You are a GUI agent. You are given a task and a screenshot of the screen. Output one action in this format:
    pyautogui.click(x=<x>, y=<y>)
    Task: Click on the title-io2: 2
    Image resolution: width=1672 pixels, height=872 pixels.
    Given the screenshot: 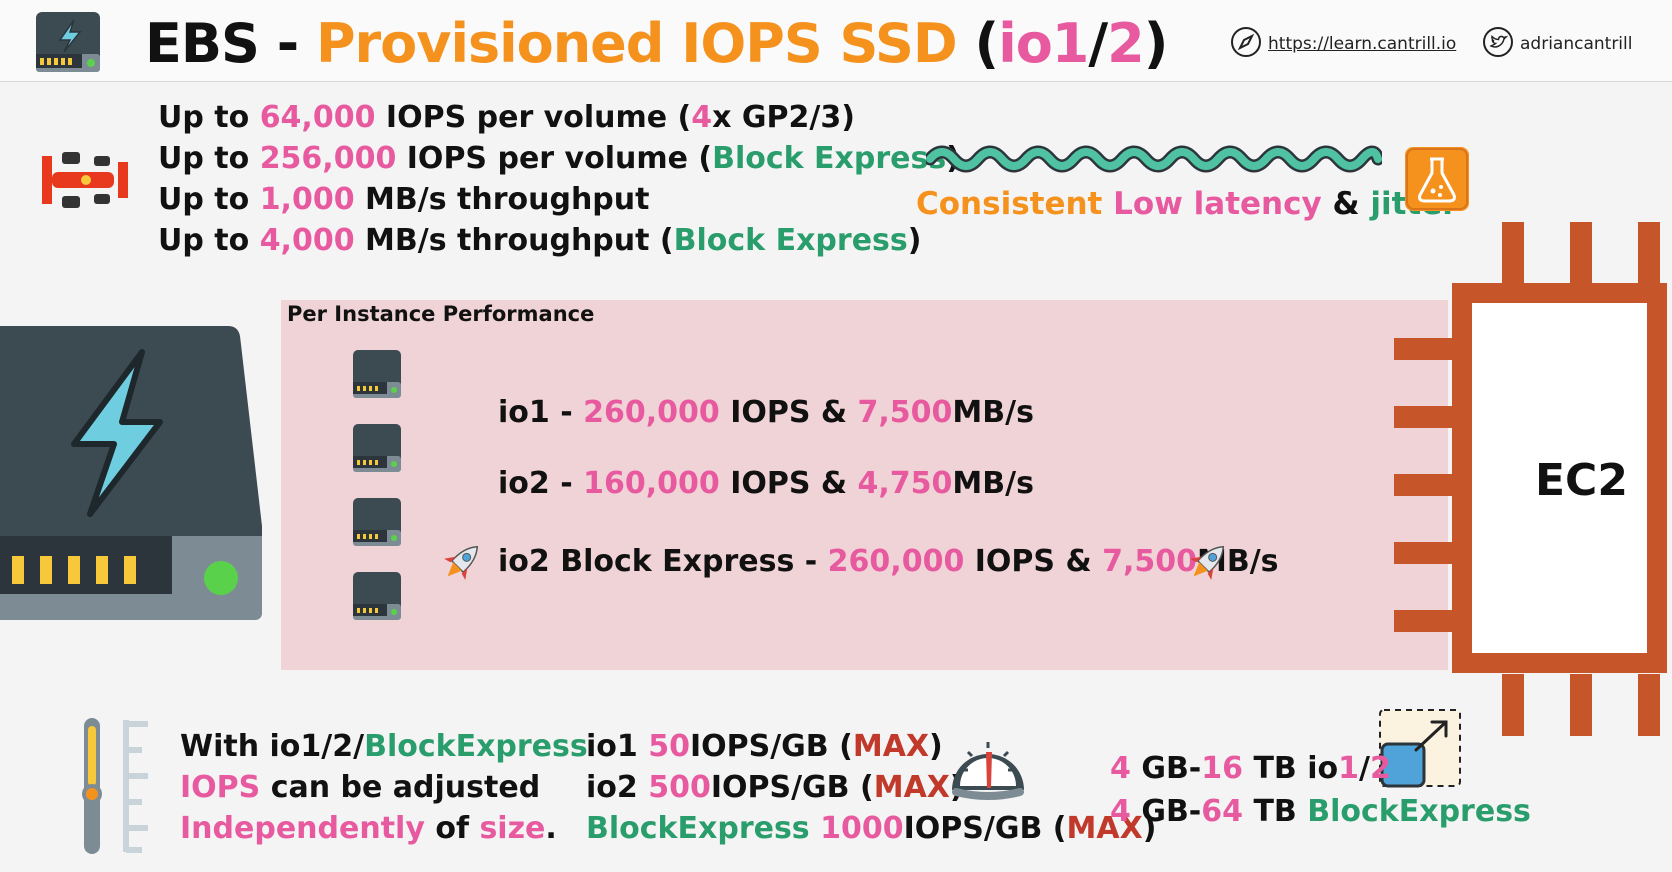 What is the action you would take?
    pyautogui.click(x=1126, y=43)
    